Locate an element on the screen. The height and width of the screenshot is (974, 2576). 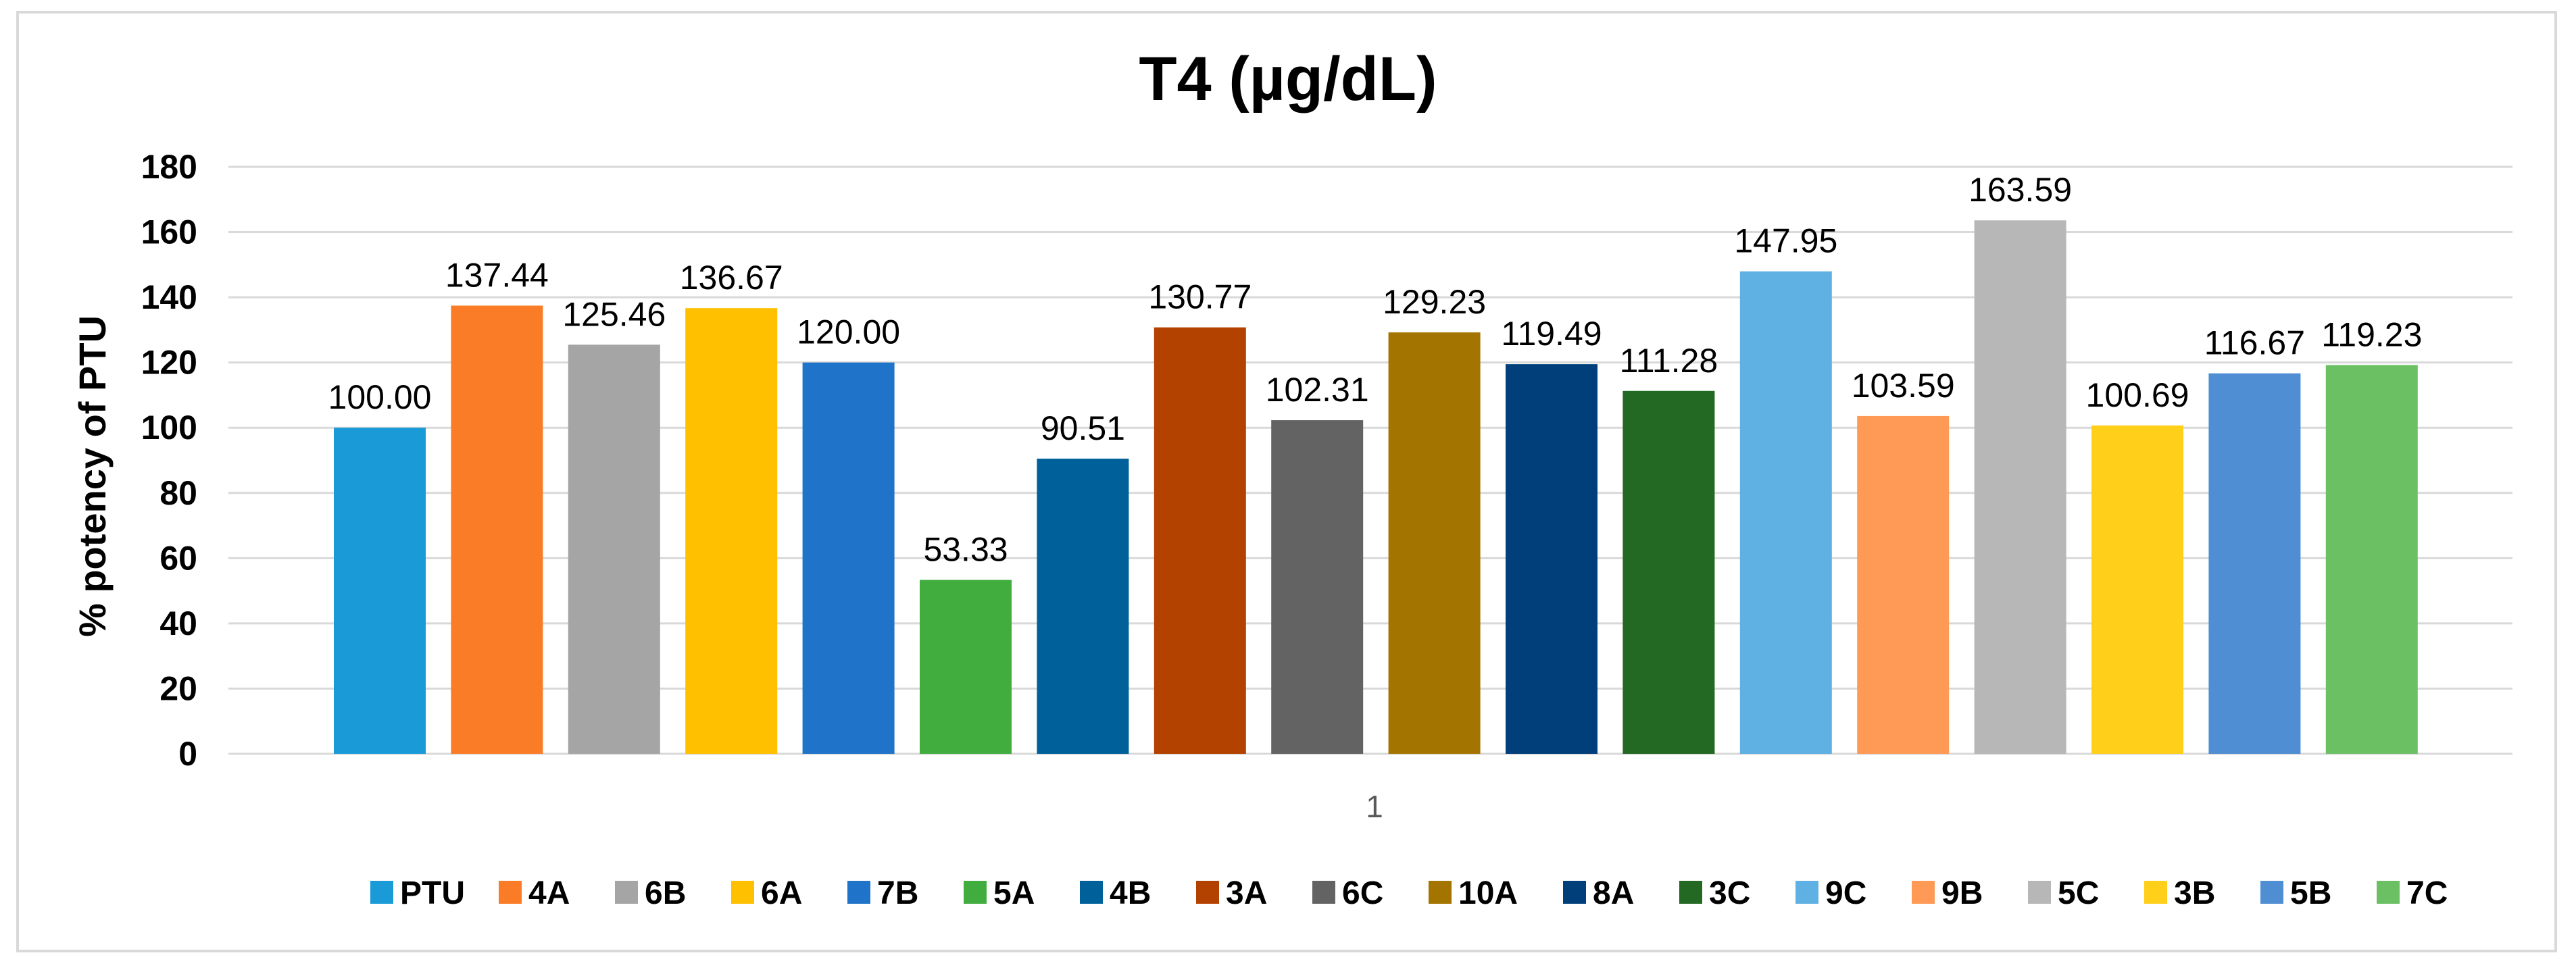
legend-label-8A: 8A is located at coordinates (1613, 893).